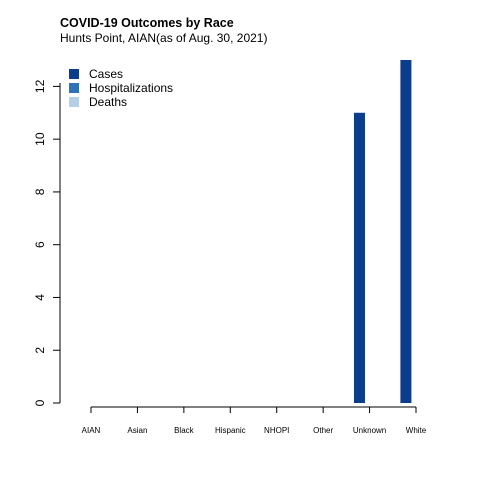 This screenshot has width=480, height=480. Describe the element at coordinates (406, 231) in the screenshot. I see `bar-white-cases` at that location.